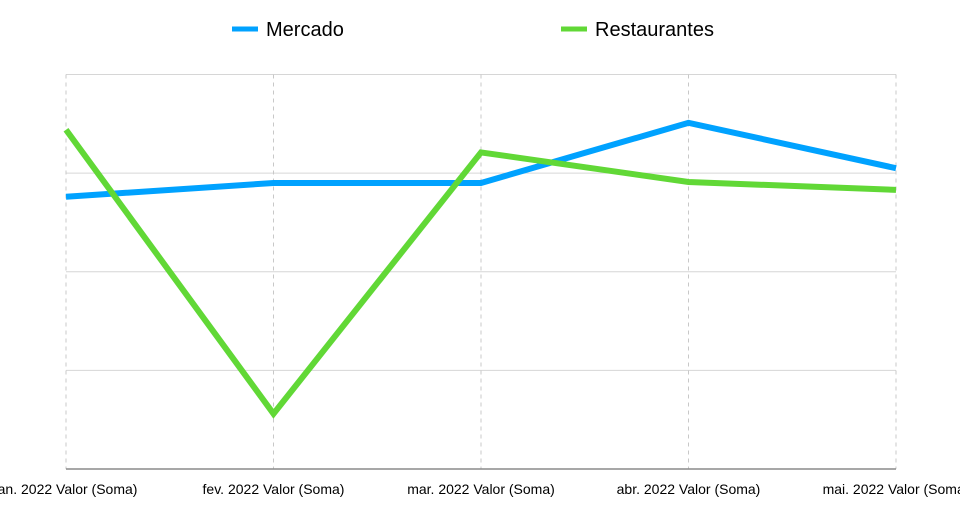 This screenshot has height=512, width=960. Describe the element at coordinates (891, 489) in the screenshot. I see `x-tick-label: mai. 2022 Valor (Soma)` at that location.